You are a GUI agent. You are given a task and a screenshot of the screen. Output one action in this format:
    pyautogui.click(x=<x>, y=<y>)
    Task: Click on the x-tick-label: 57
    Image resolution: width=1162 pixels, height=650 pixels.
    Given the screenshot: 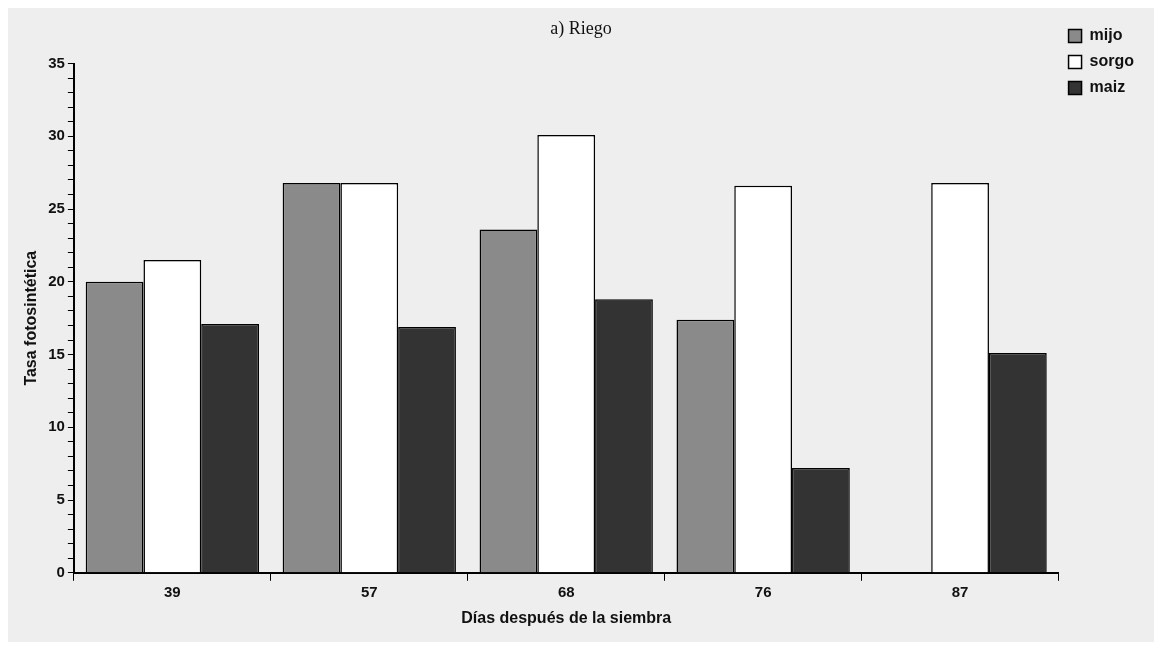 What is the action you would take?
    pyautogui.click(x=369, y=591)
    